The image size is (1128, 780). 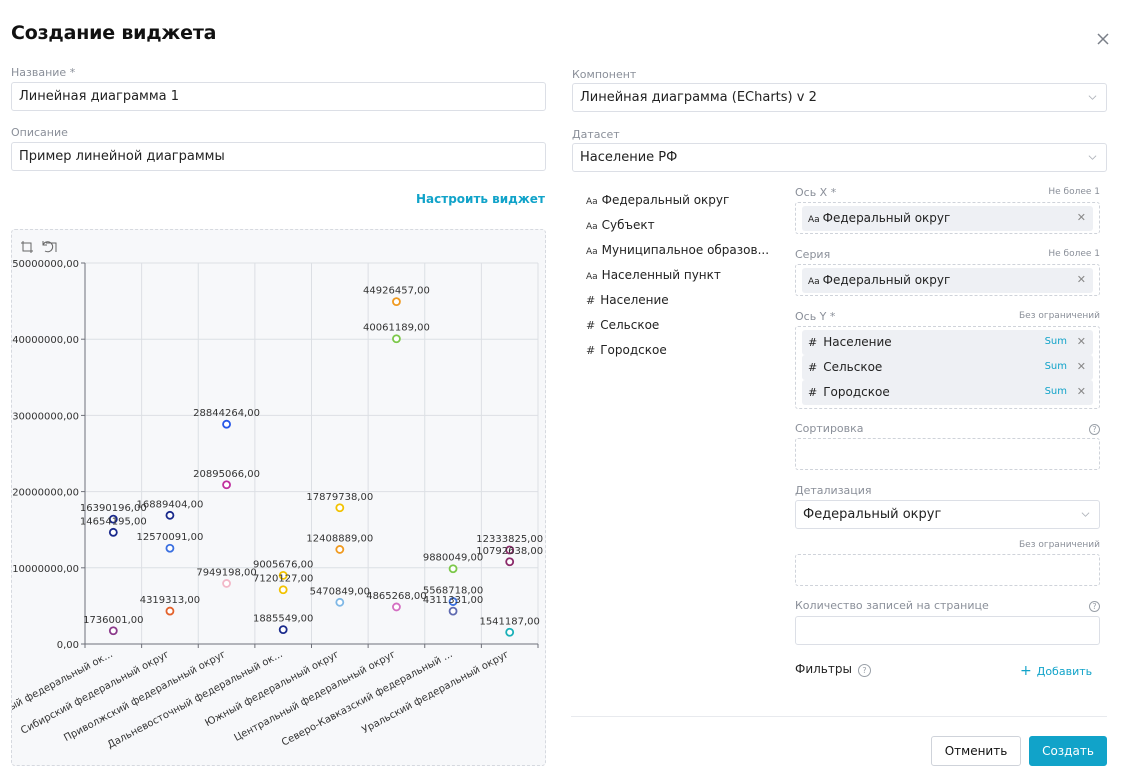 I want to click on series-dropzone: Aa Федеральный округ ✕, so click(x=947, y=280).